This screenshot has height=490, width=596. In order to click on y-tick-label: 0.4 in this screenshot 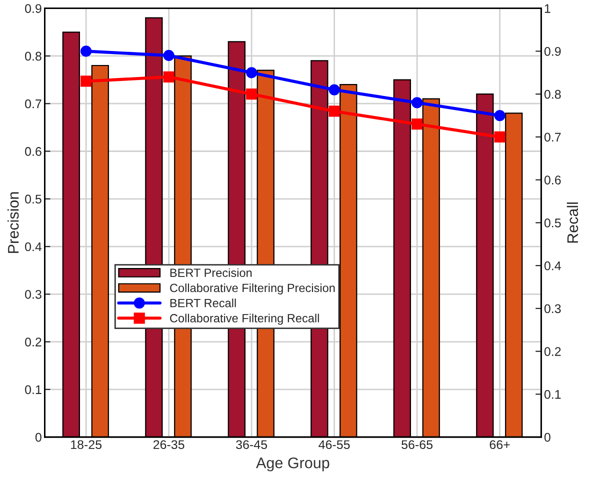, I will do `click(33, 247)`.